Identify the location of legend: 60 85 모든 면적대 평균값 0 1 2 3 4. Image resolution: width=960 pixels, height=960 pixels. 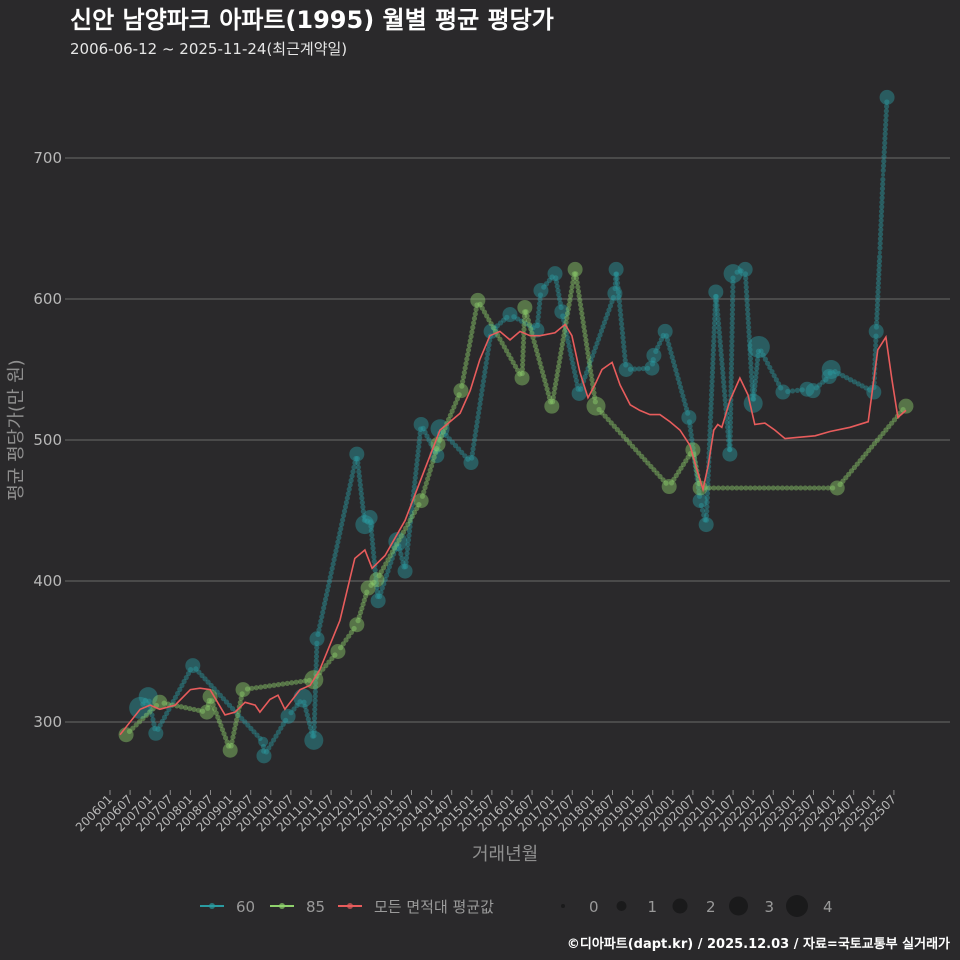
(516, 906).